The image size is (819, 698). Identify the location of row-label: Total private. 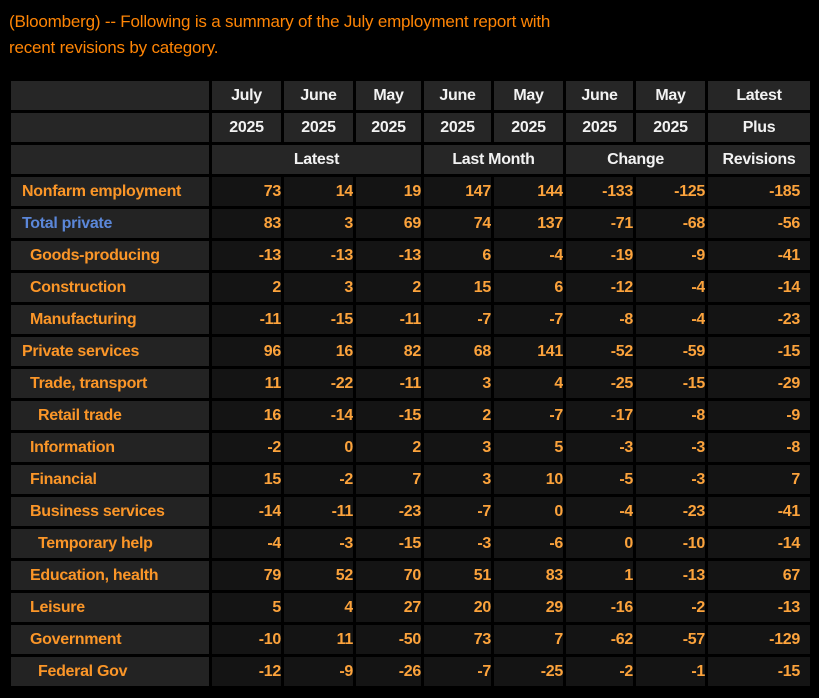
(110, 223).